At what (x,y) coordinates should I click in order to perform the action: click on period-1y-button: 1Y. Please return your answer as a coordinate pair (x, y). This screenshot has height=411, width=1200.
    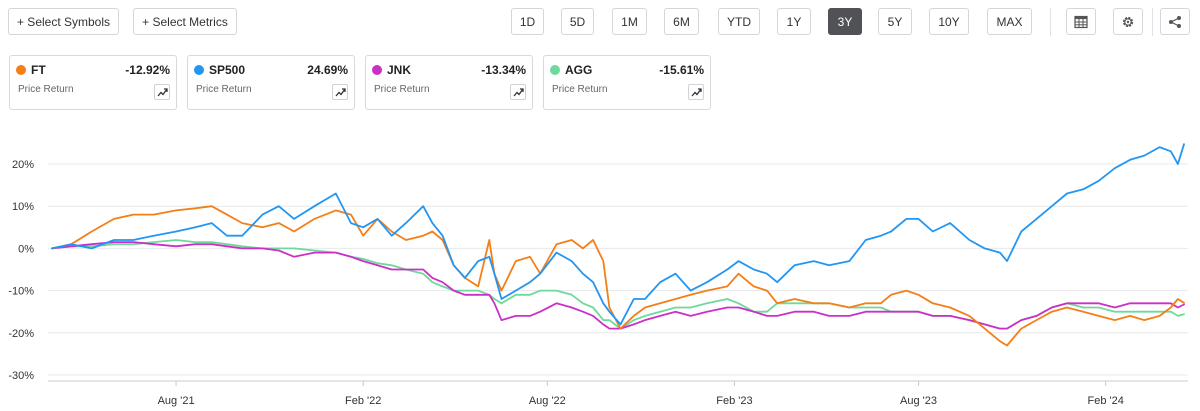
    Looking at the image, I should click on (794, 21).